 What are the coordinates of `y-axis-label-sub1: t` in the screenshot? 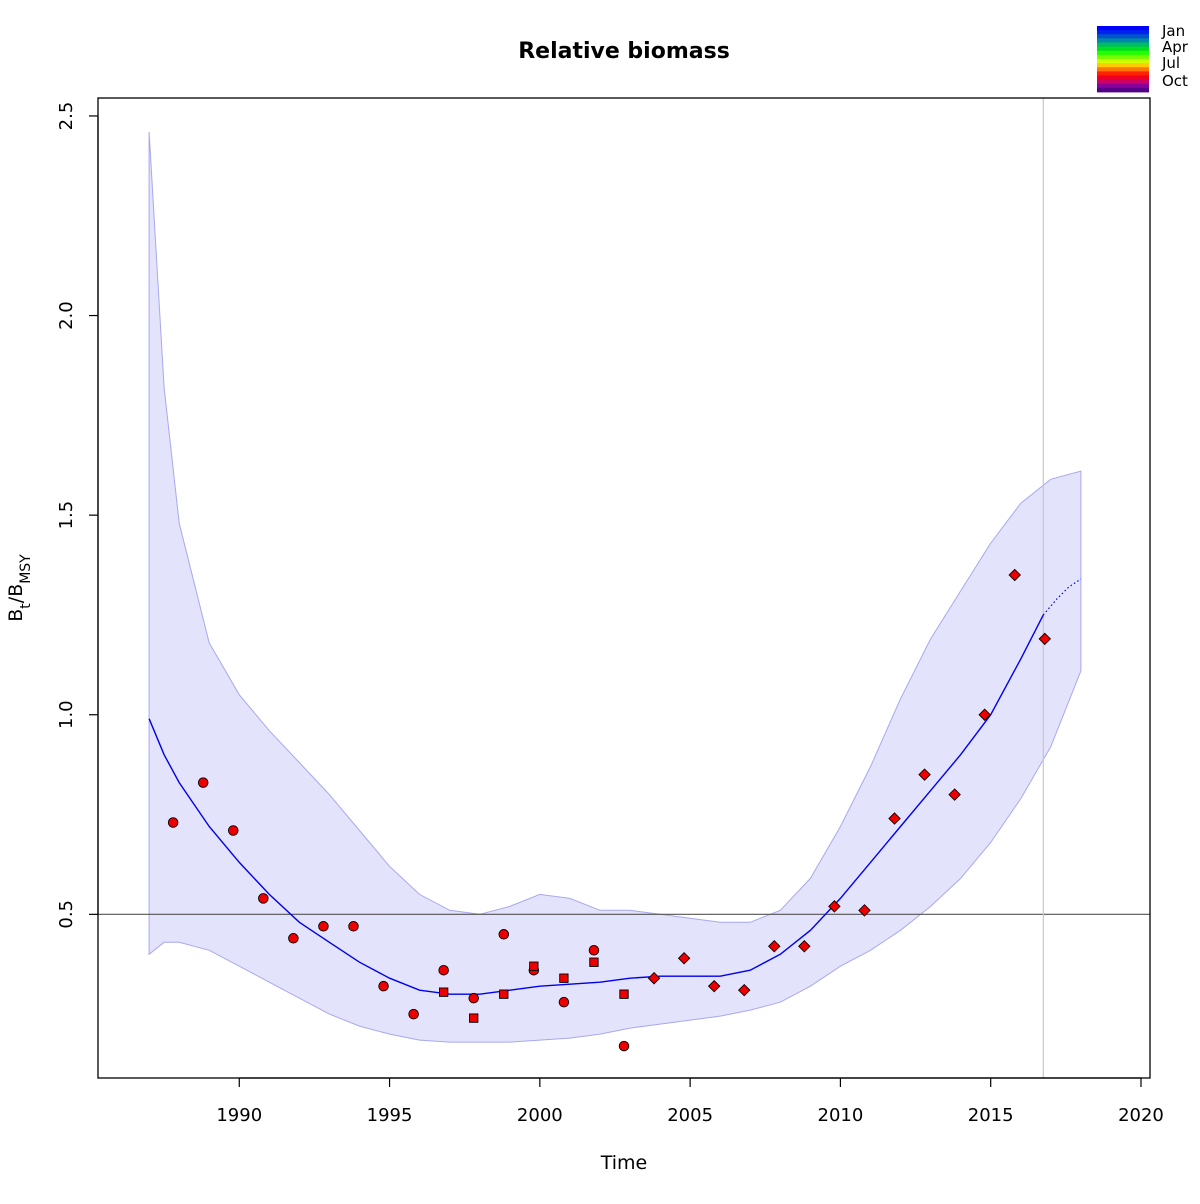 It's located at (26, 606).